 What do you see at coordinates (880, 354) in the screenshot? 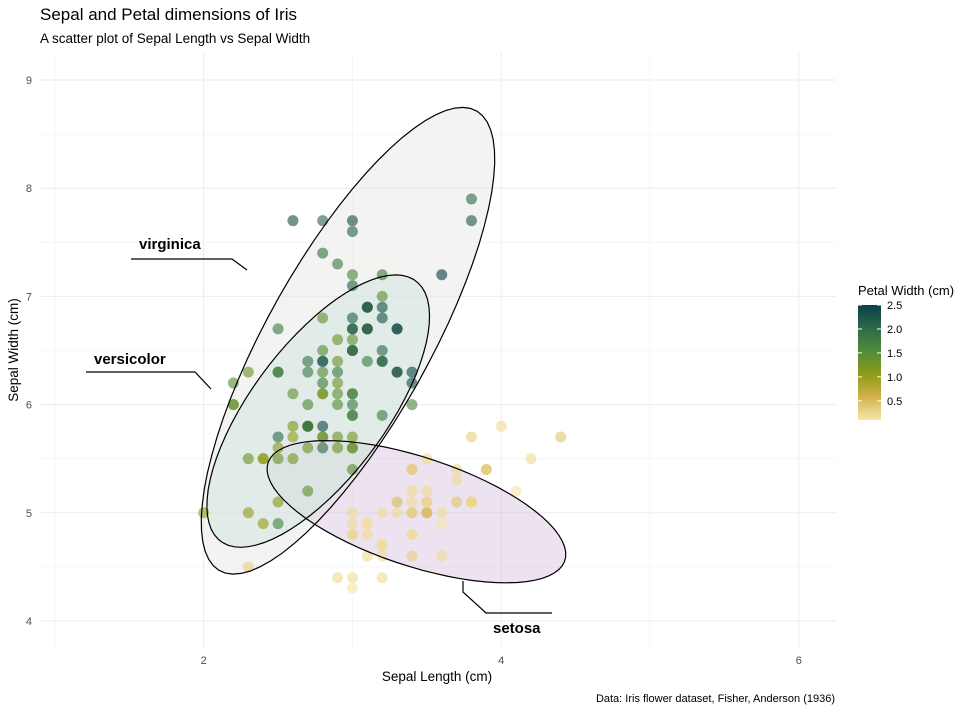
I see `legend-ticks: 0.5 1.0 1.5 2.0 2.5` at bounding box center [880, 354].